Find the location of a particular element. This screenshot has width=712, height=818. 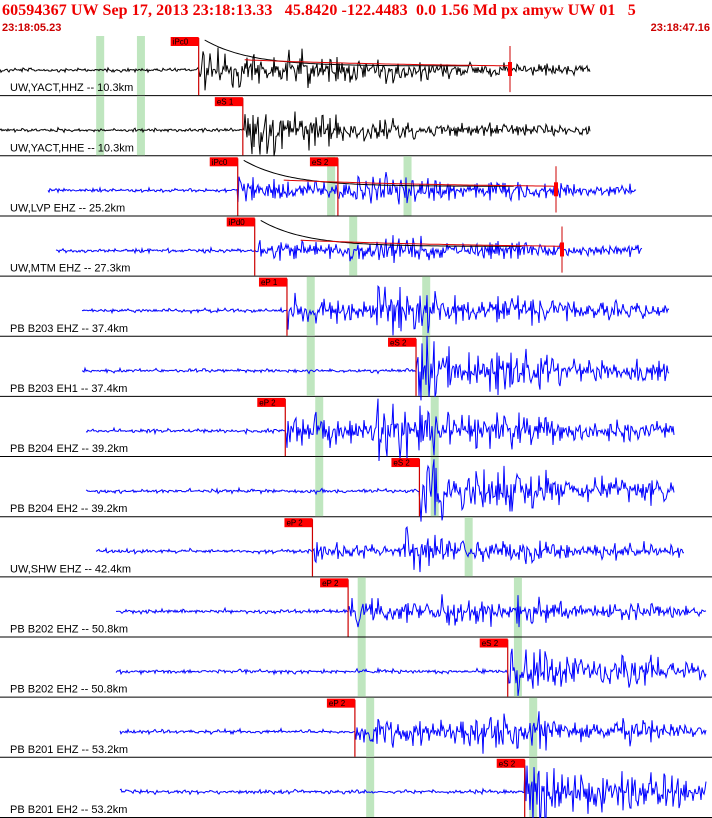

trace-panel: iPd0 UW,MTM EHZ -- 27.3km is located at coordinates (356, 246).